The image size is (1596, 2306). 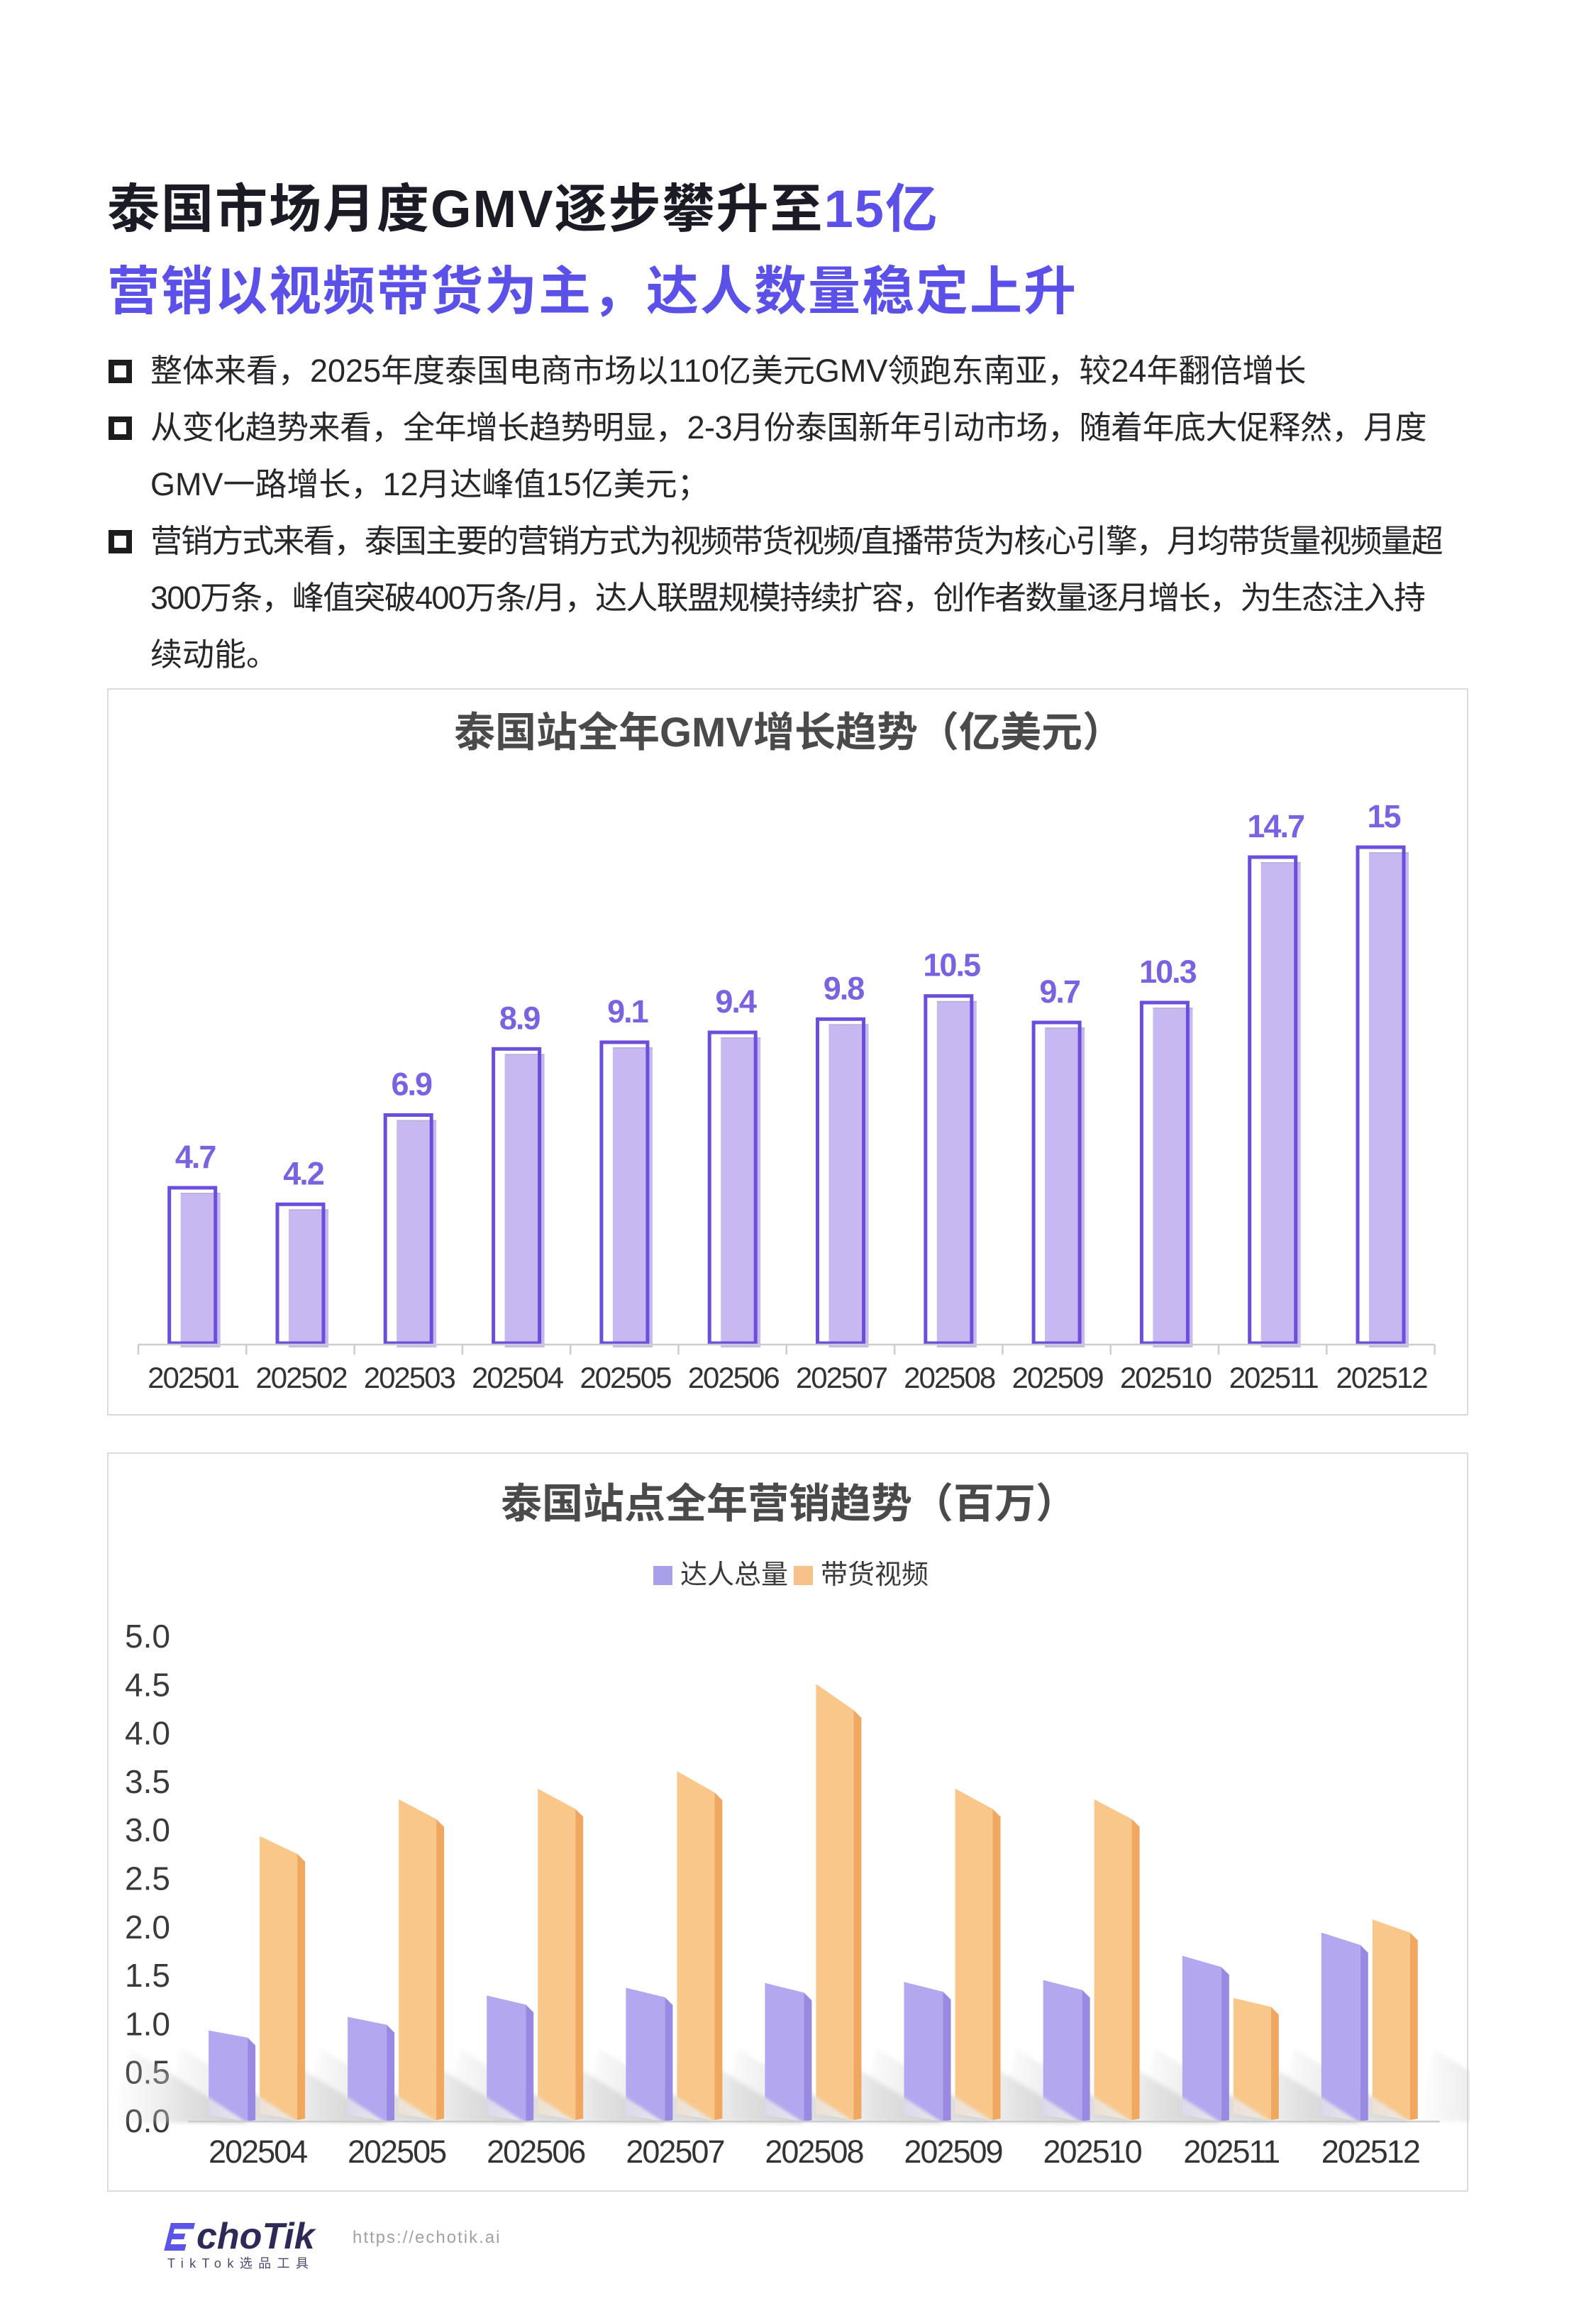 What do you see at coordinates (147, 1685) in the screenshot?
I see `svg-text: 4.5` at bounding box center [147, 1685].